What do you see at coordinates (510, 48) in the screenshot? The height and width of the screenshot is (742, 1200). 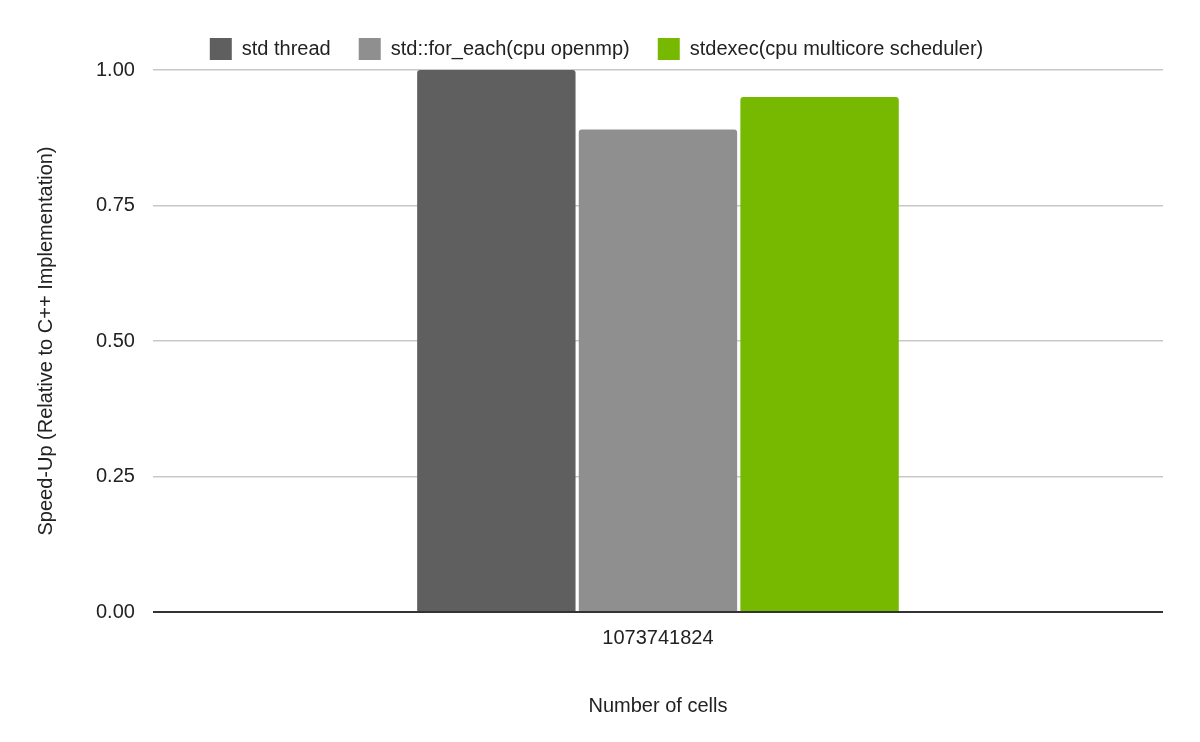 I see `legend-label: std::for_each(cpu openmp)` at bounding box center [510, 48].